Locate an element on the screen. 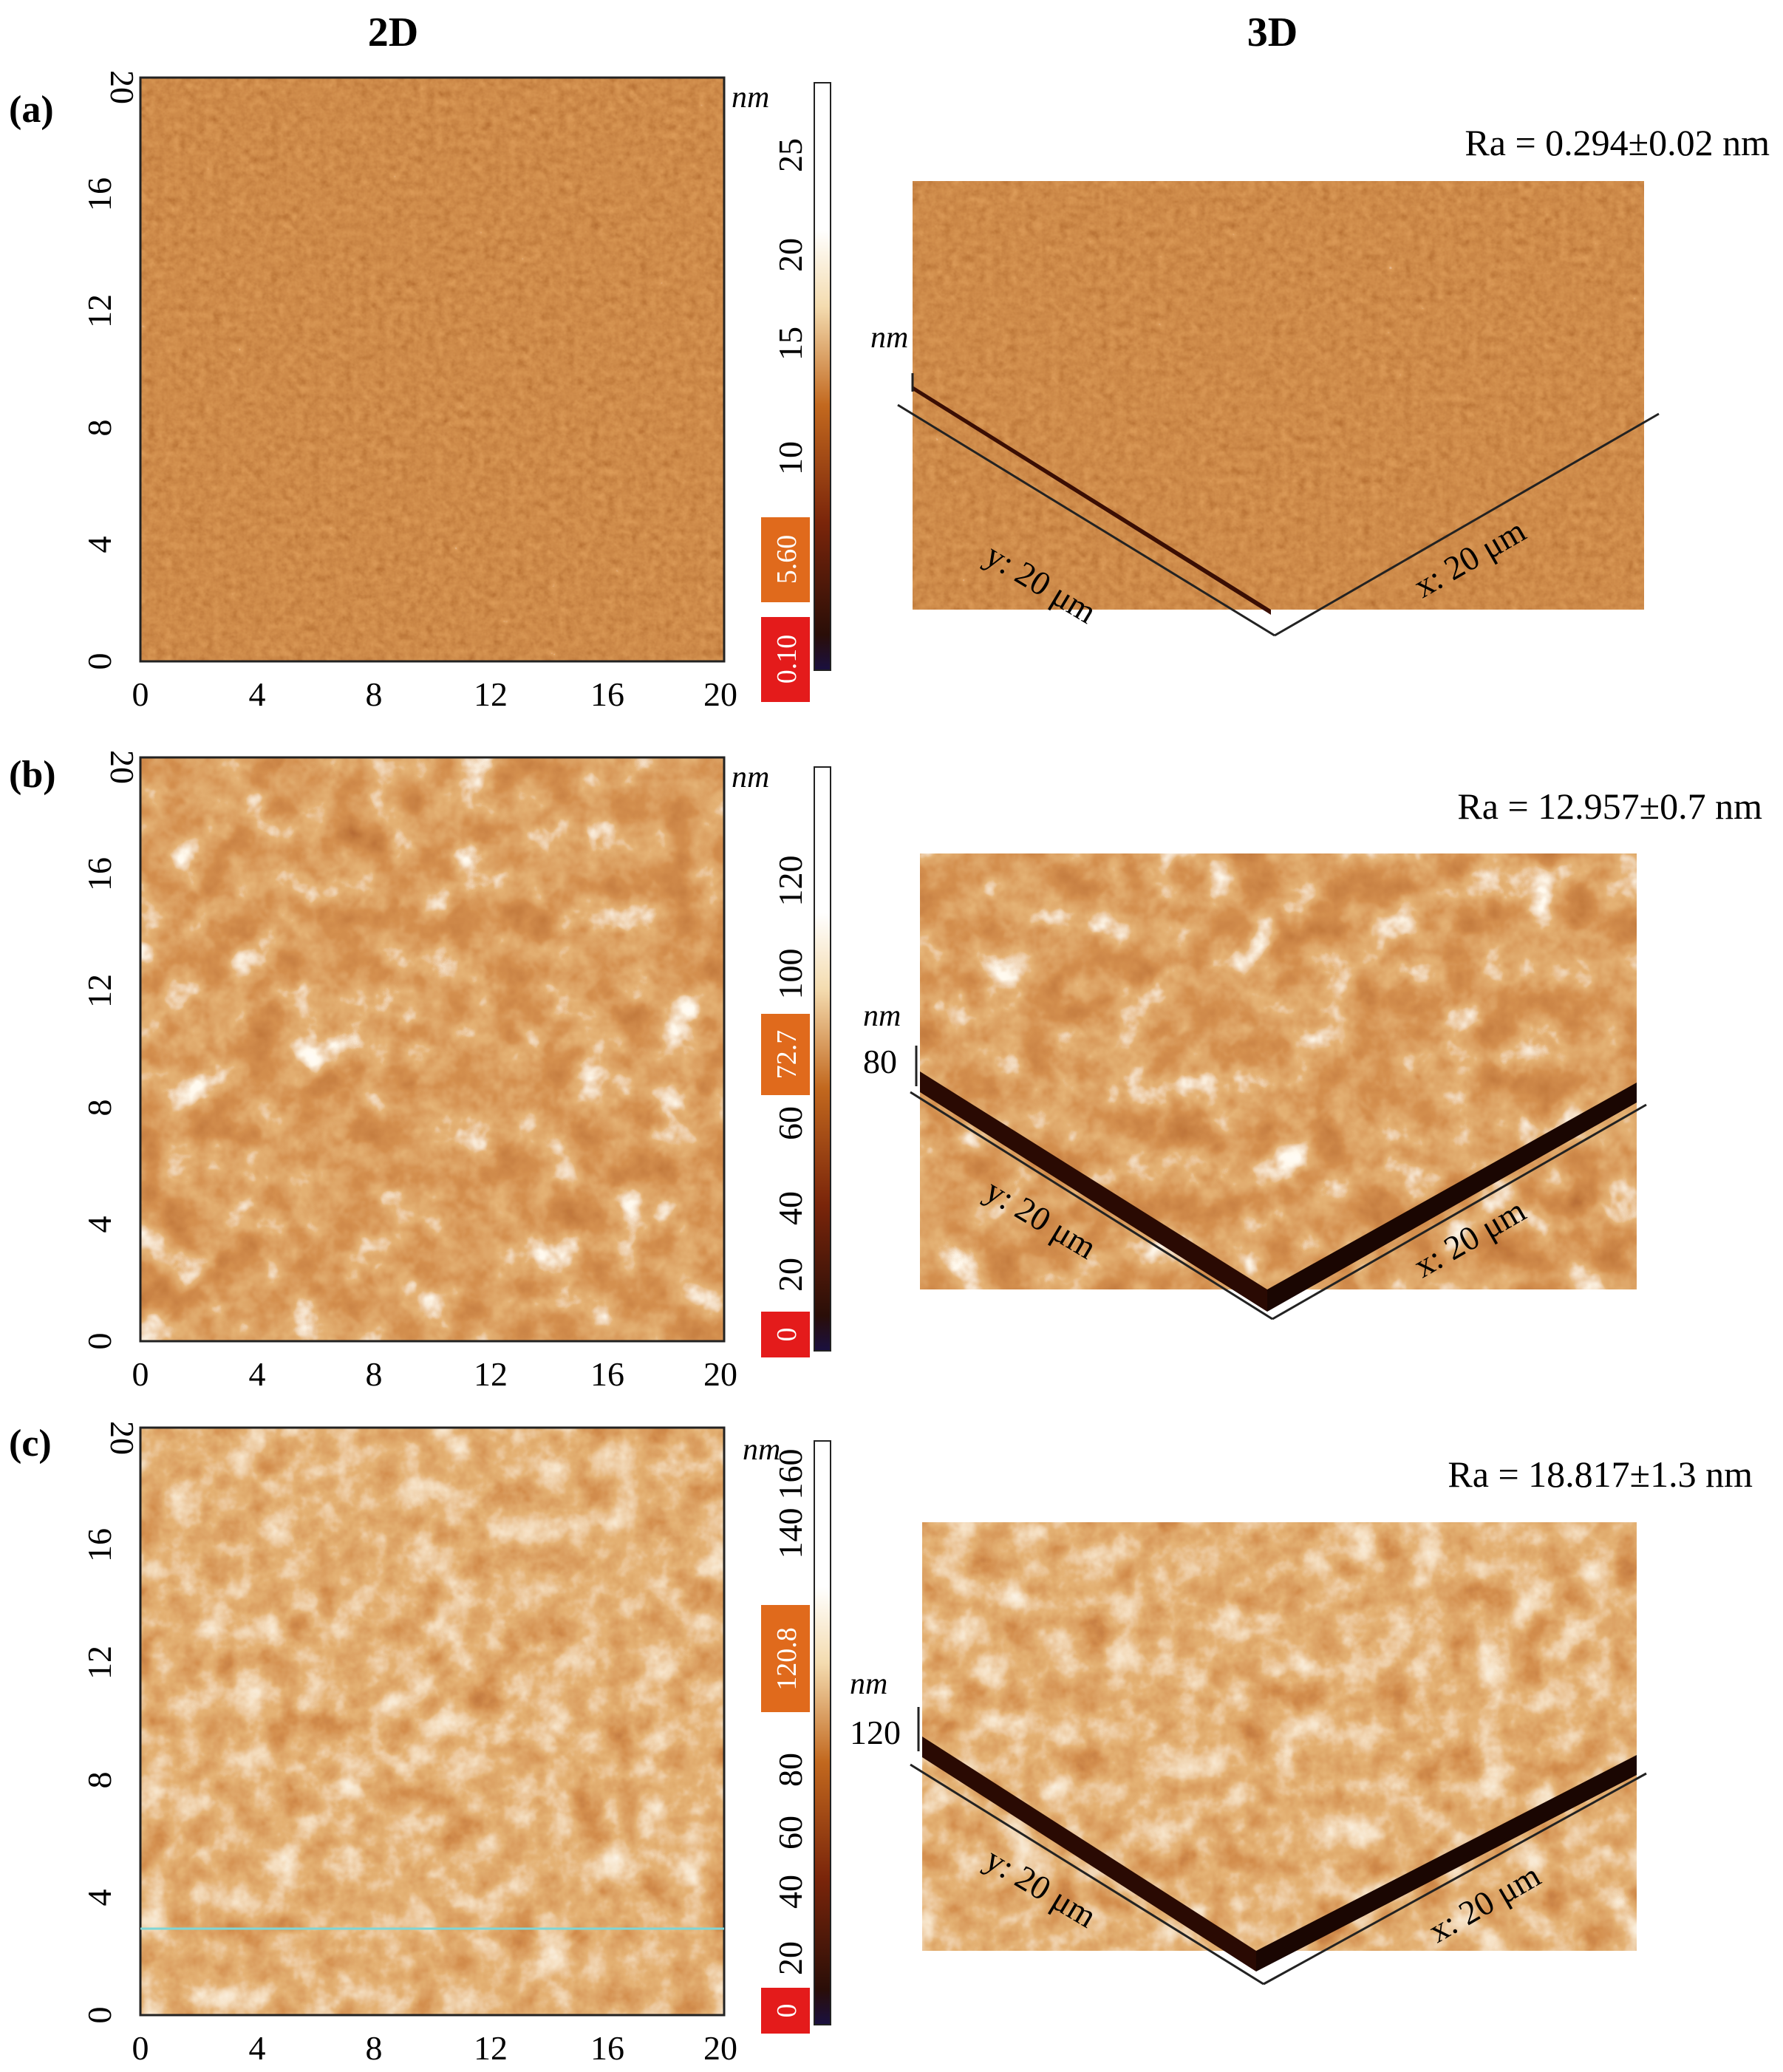  panel-label: (a) is located at coordinates (32, 110).